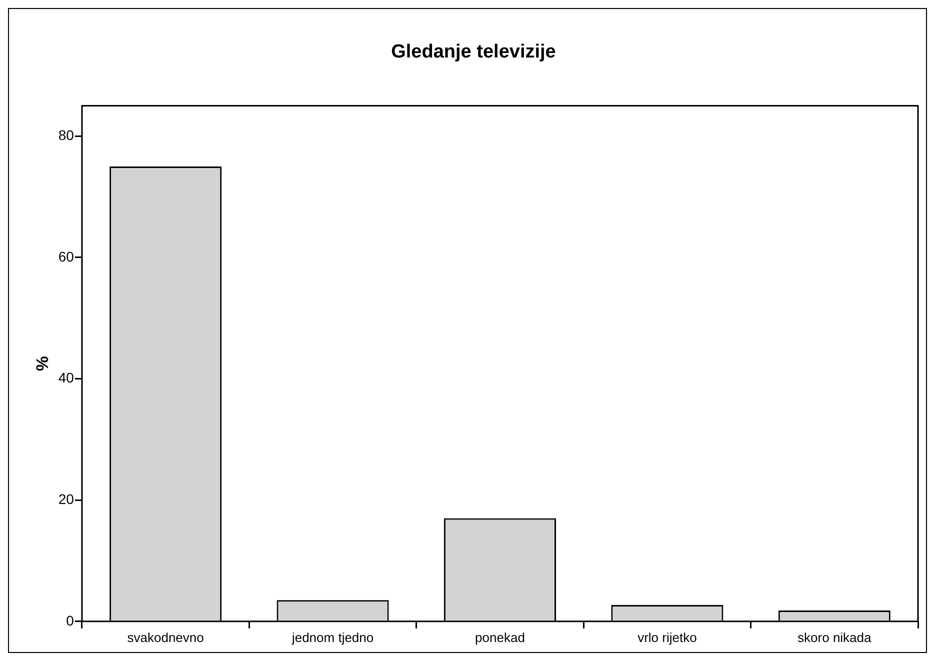 This screenshot has width=935, height=661. I want to click on y-tick-label: 80, so click(66, 134).